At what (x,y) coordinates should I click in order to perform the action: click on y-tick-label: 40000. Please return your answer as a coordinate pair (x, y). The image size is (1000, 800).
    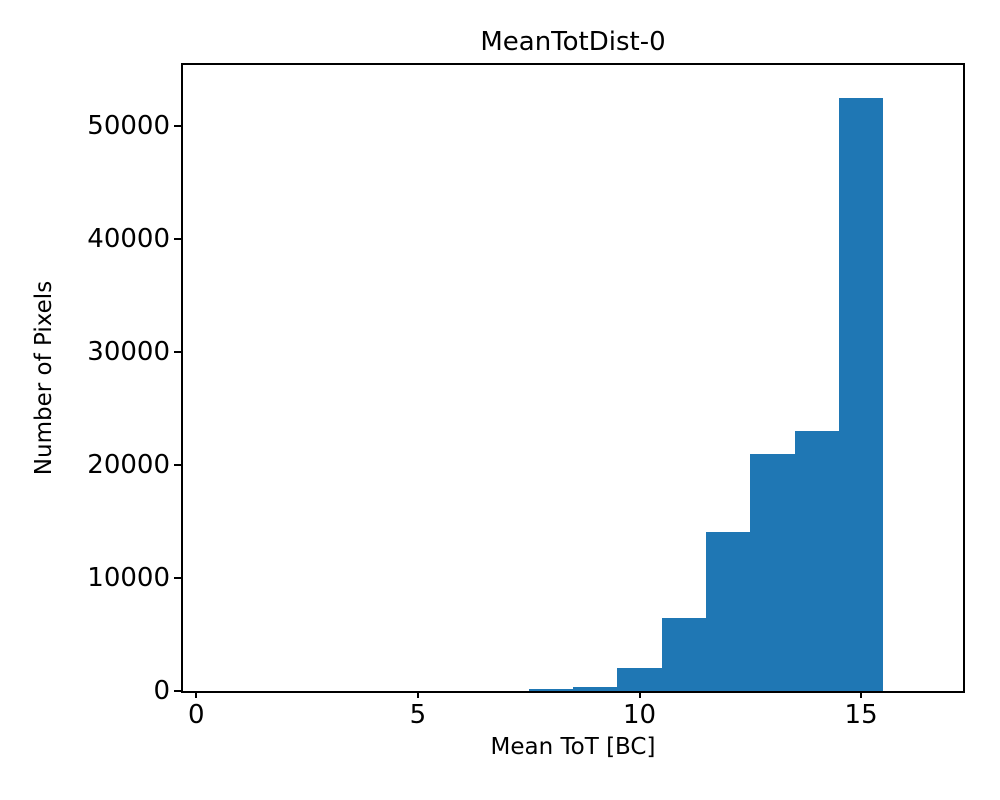
    Looking at the image, I should click on (128, 238).